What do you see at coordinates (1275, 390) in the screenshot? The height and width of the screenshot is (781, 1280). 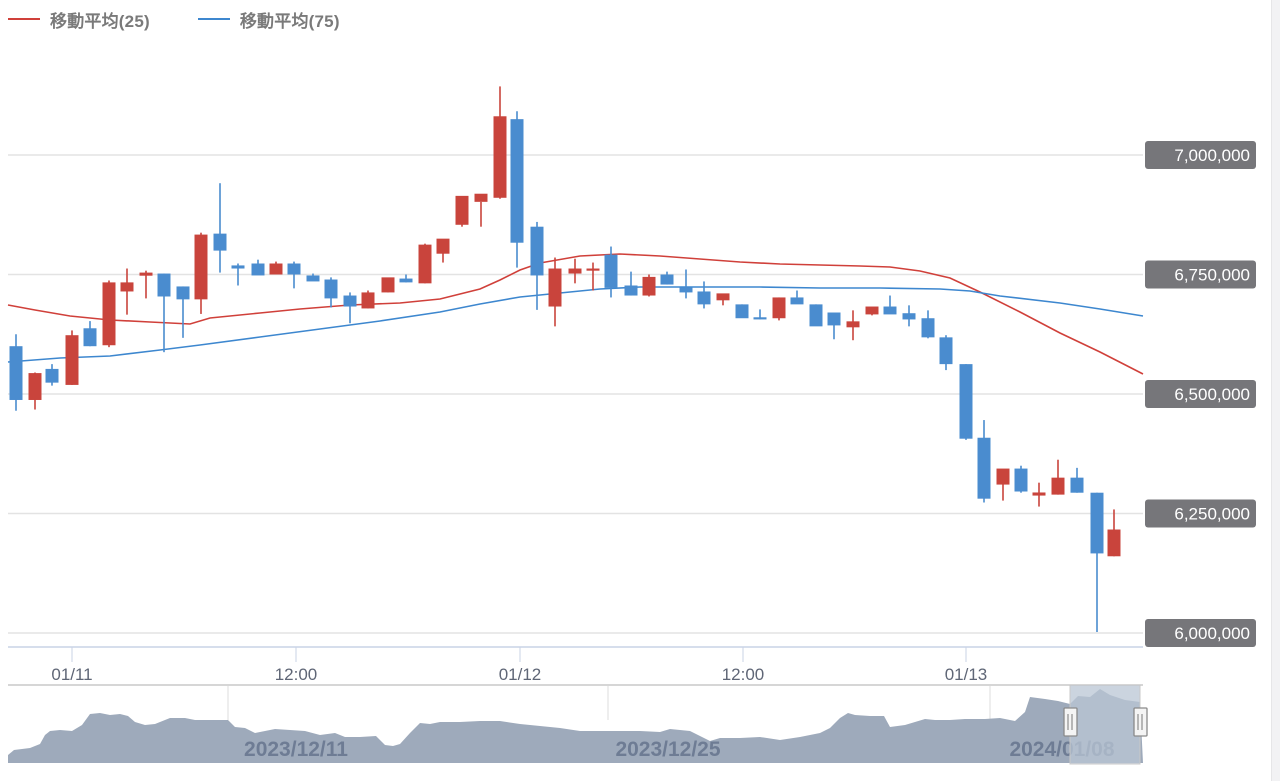 I see `scrollbar-track` at bounding box center [1275, 390].